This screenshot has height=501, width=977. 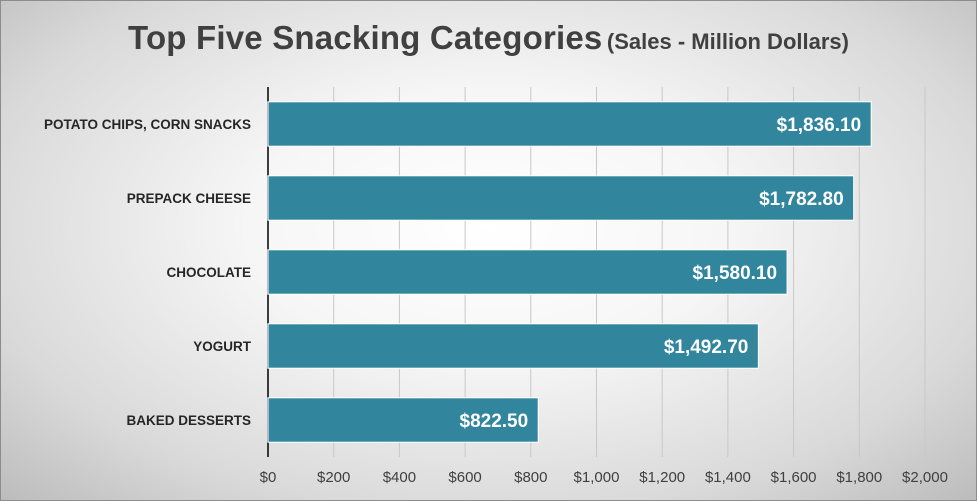 I want to click on x-tick-label: $1,400, so click(x=728, y=477).